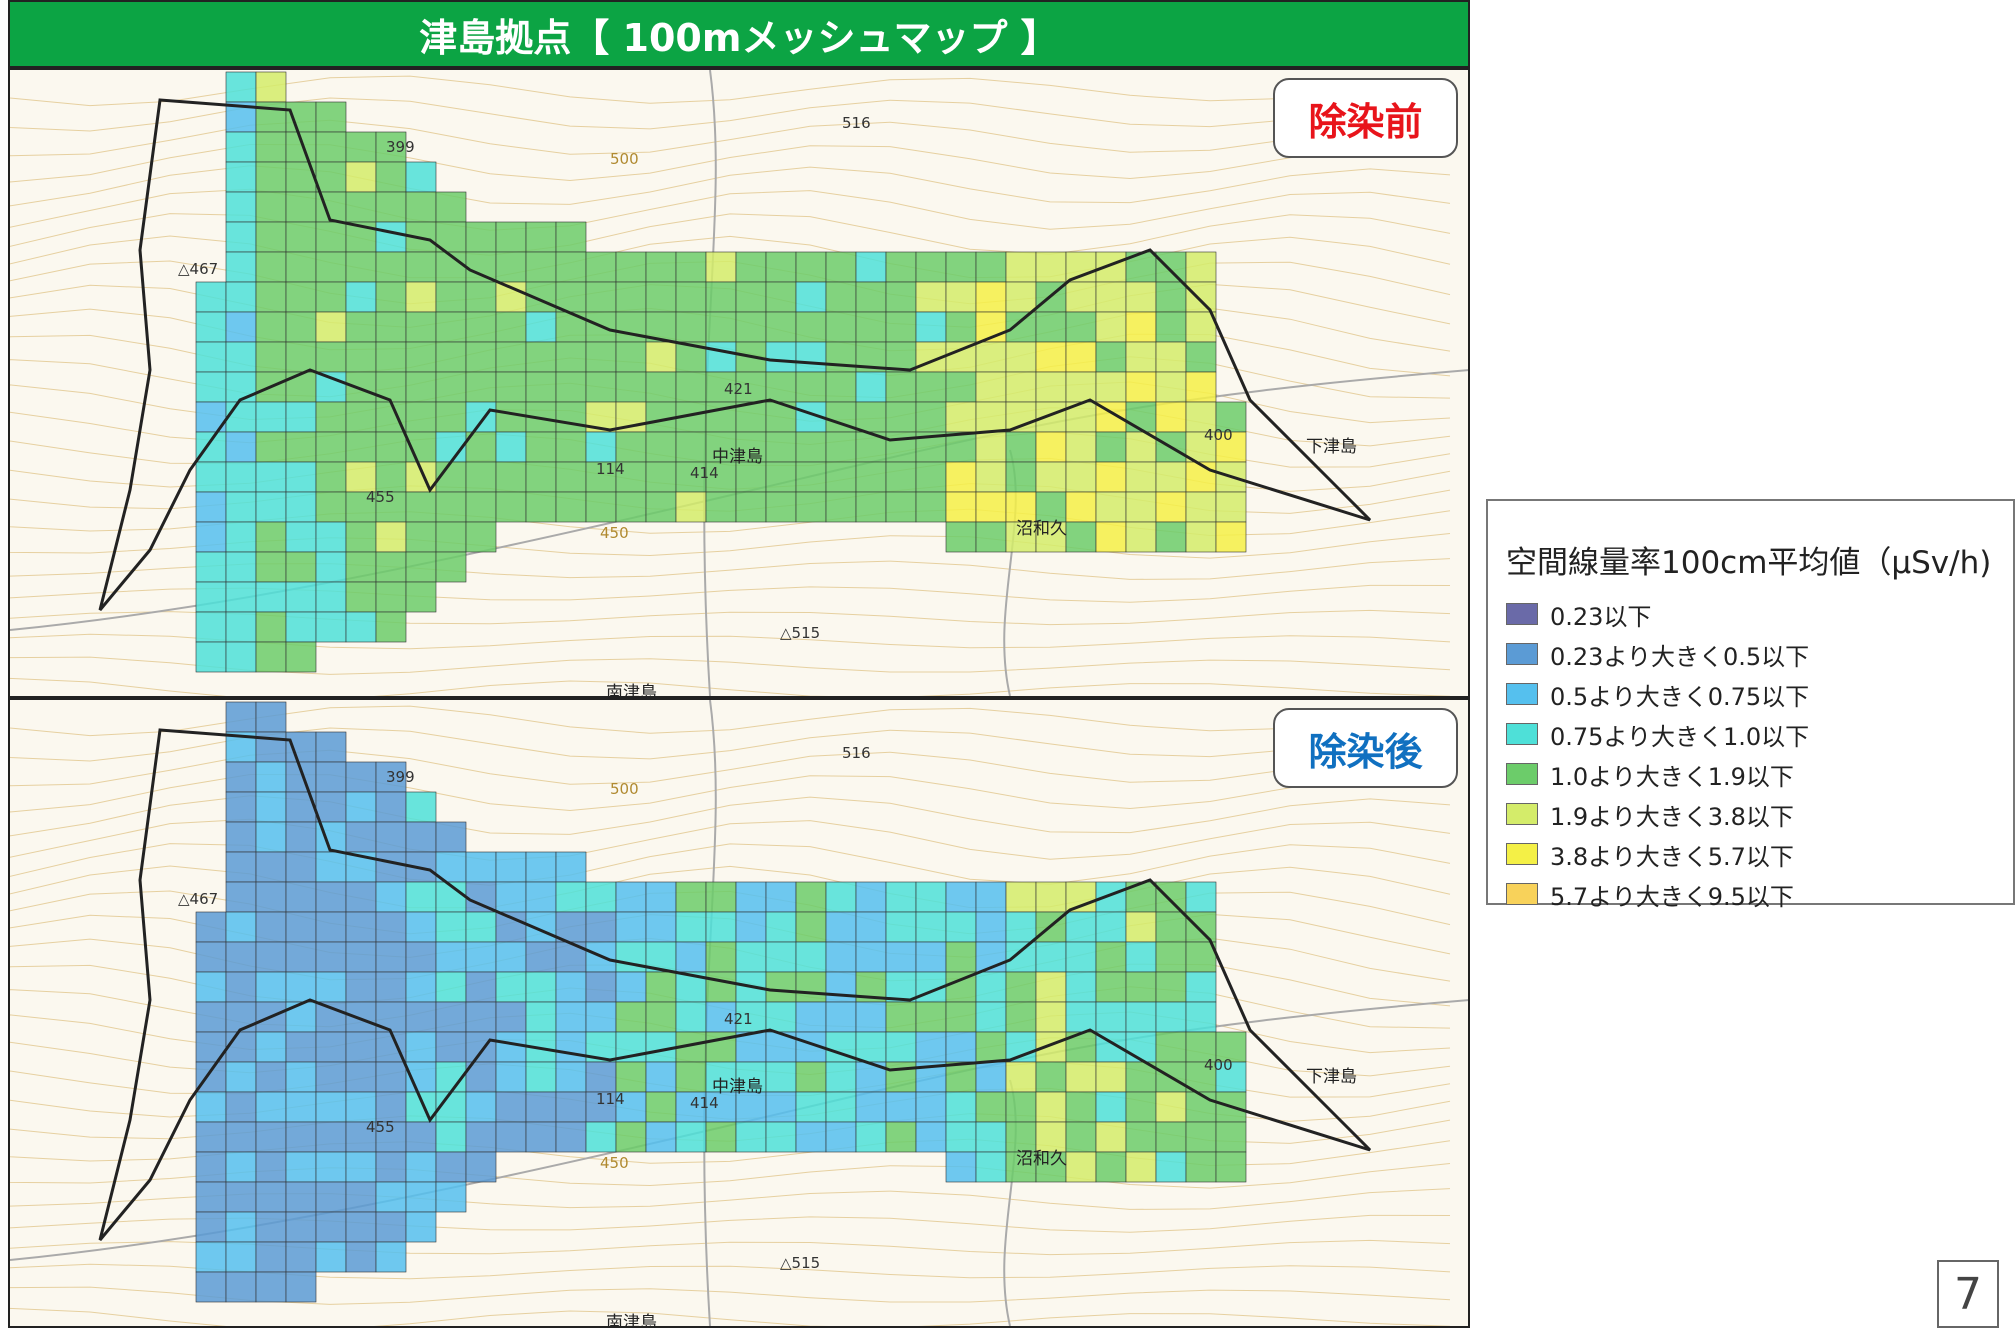 Image resolution: width=2015 pixels, height=1330 pixels. Describe the element at coordinates (856, 123) in the screenshot. I see `elevation-label: 516` at that location.